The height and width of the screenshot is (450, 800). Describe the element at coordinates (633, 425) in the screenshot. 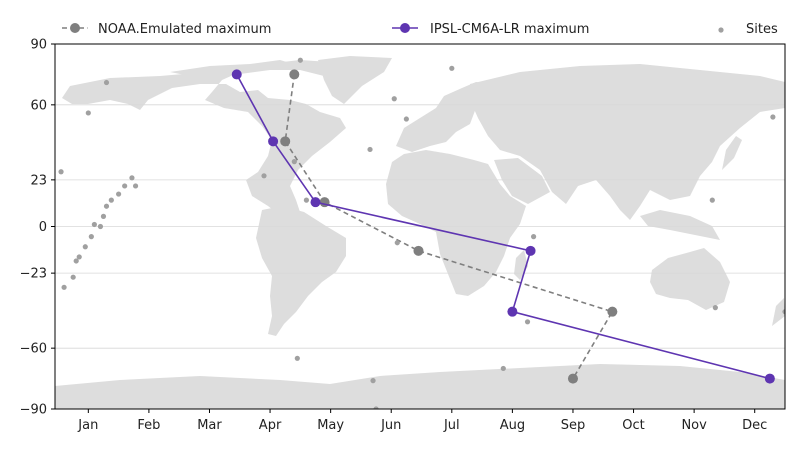

I see `x-tick-label-oct: Oct` at that location.